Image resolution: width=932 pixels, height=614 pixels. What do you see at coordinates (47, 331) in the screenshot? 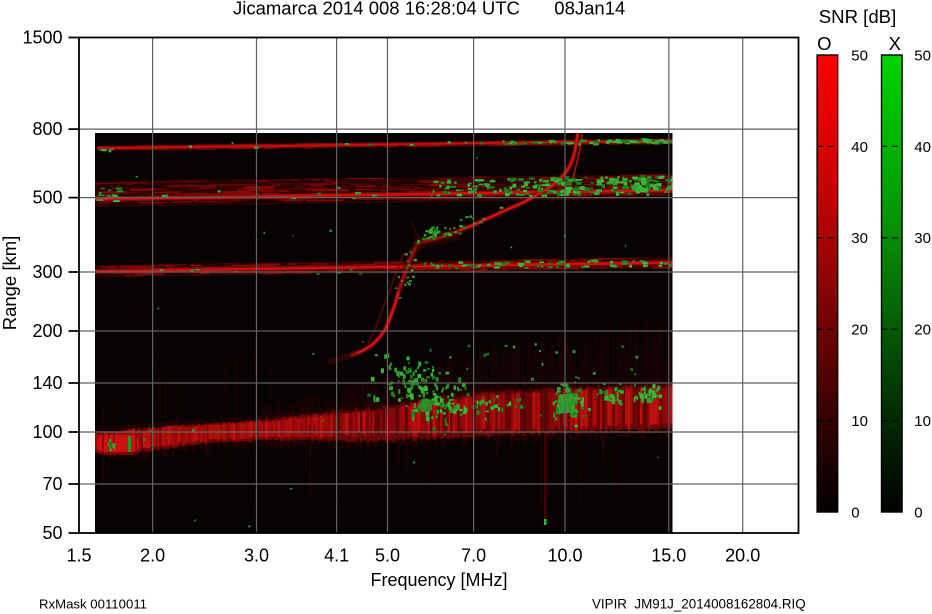
I see `svg-text: 200` at bounding box center [47, 331].